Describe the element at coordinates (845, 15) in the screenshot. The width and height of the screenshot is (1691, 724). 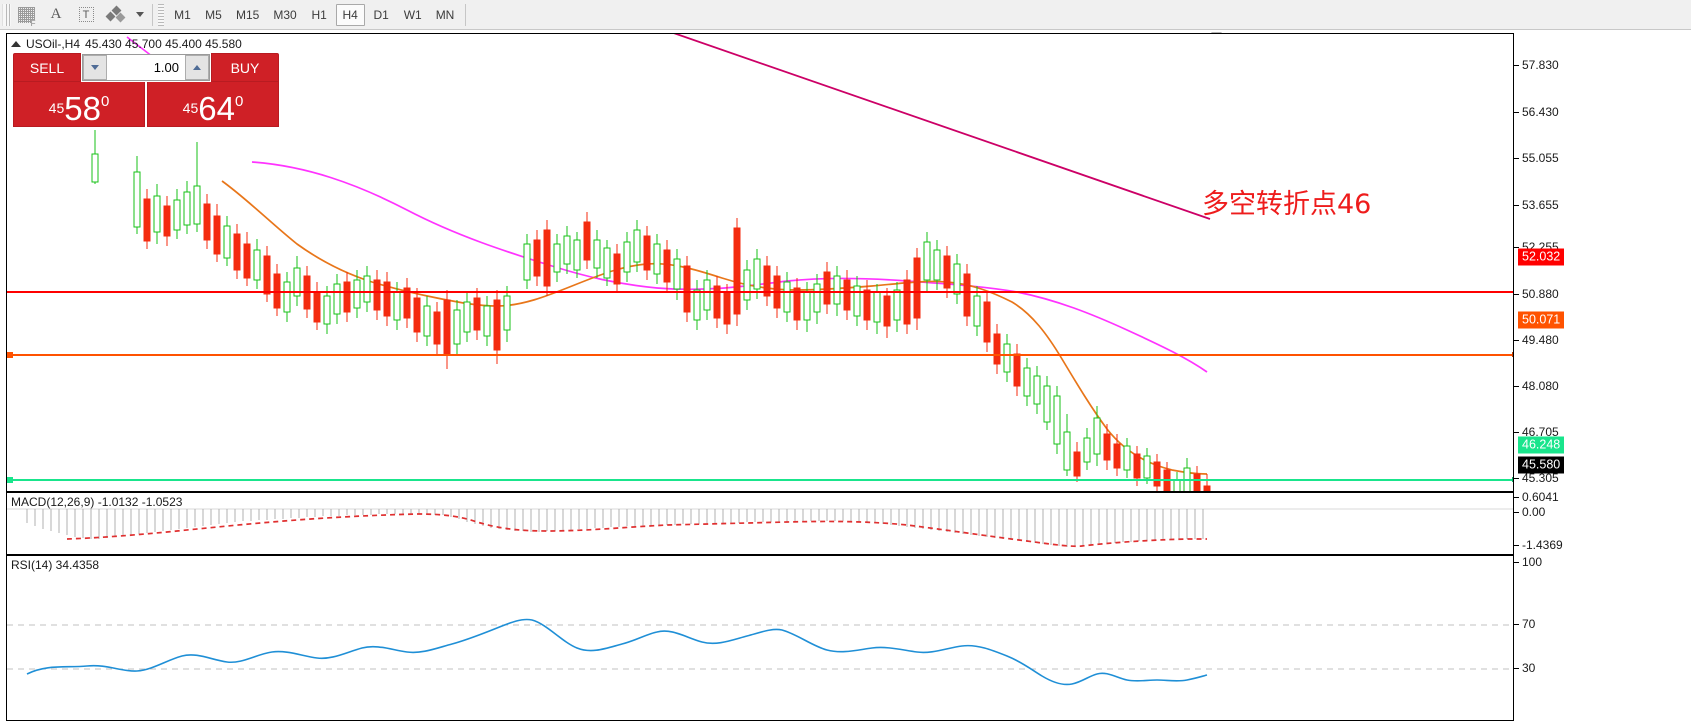
I see `main-toolbar: A T M1 M5 M15 M30 H1 H4 D1 W1 MN` at that location.